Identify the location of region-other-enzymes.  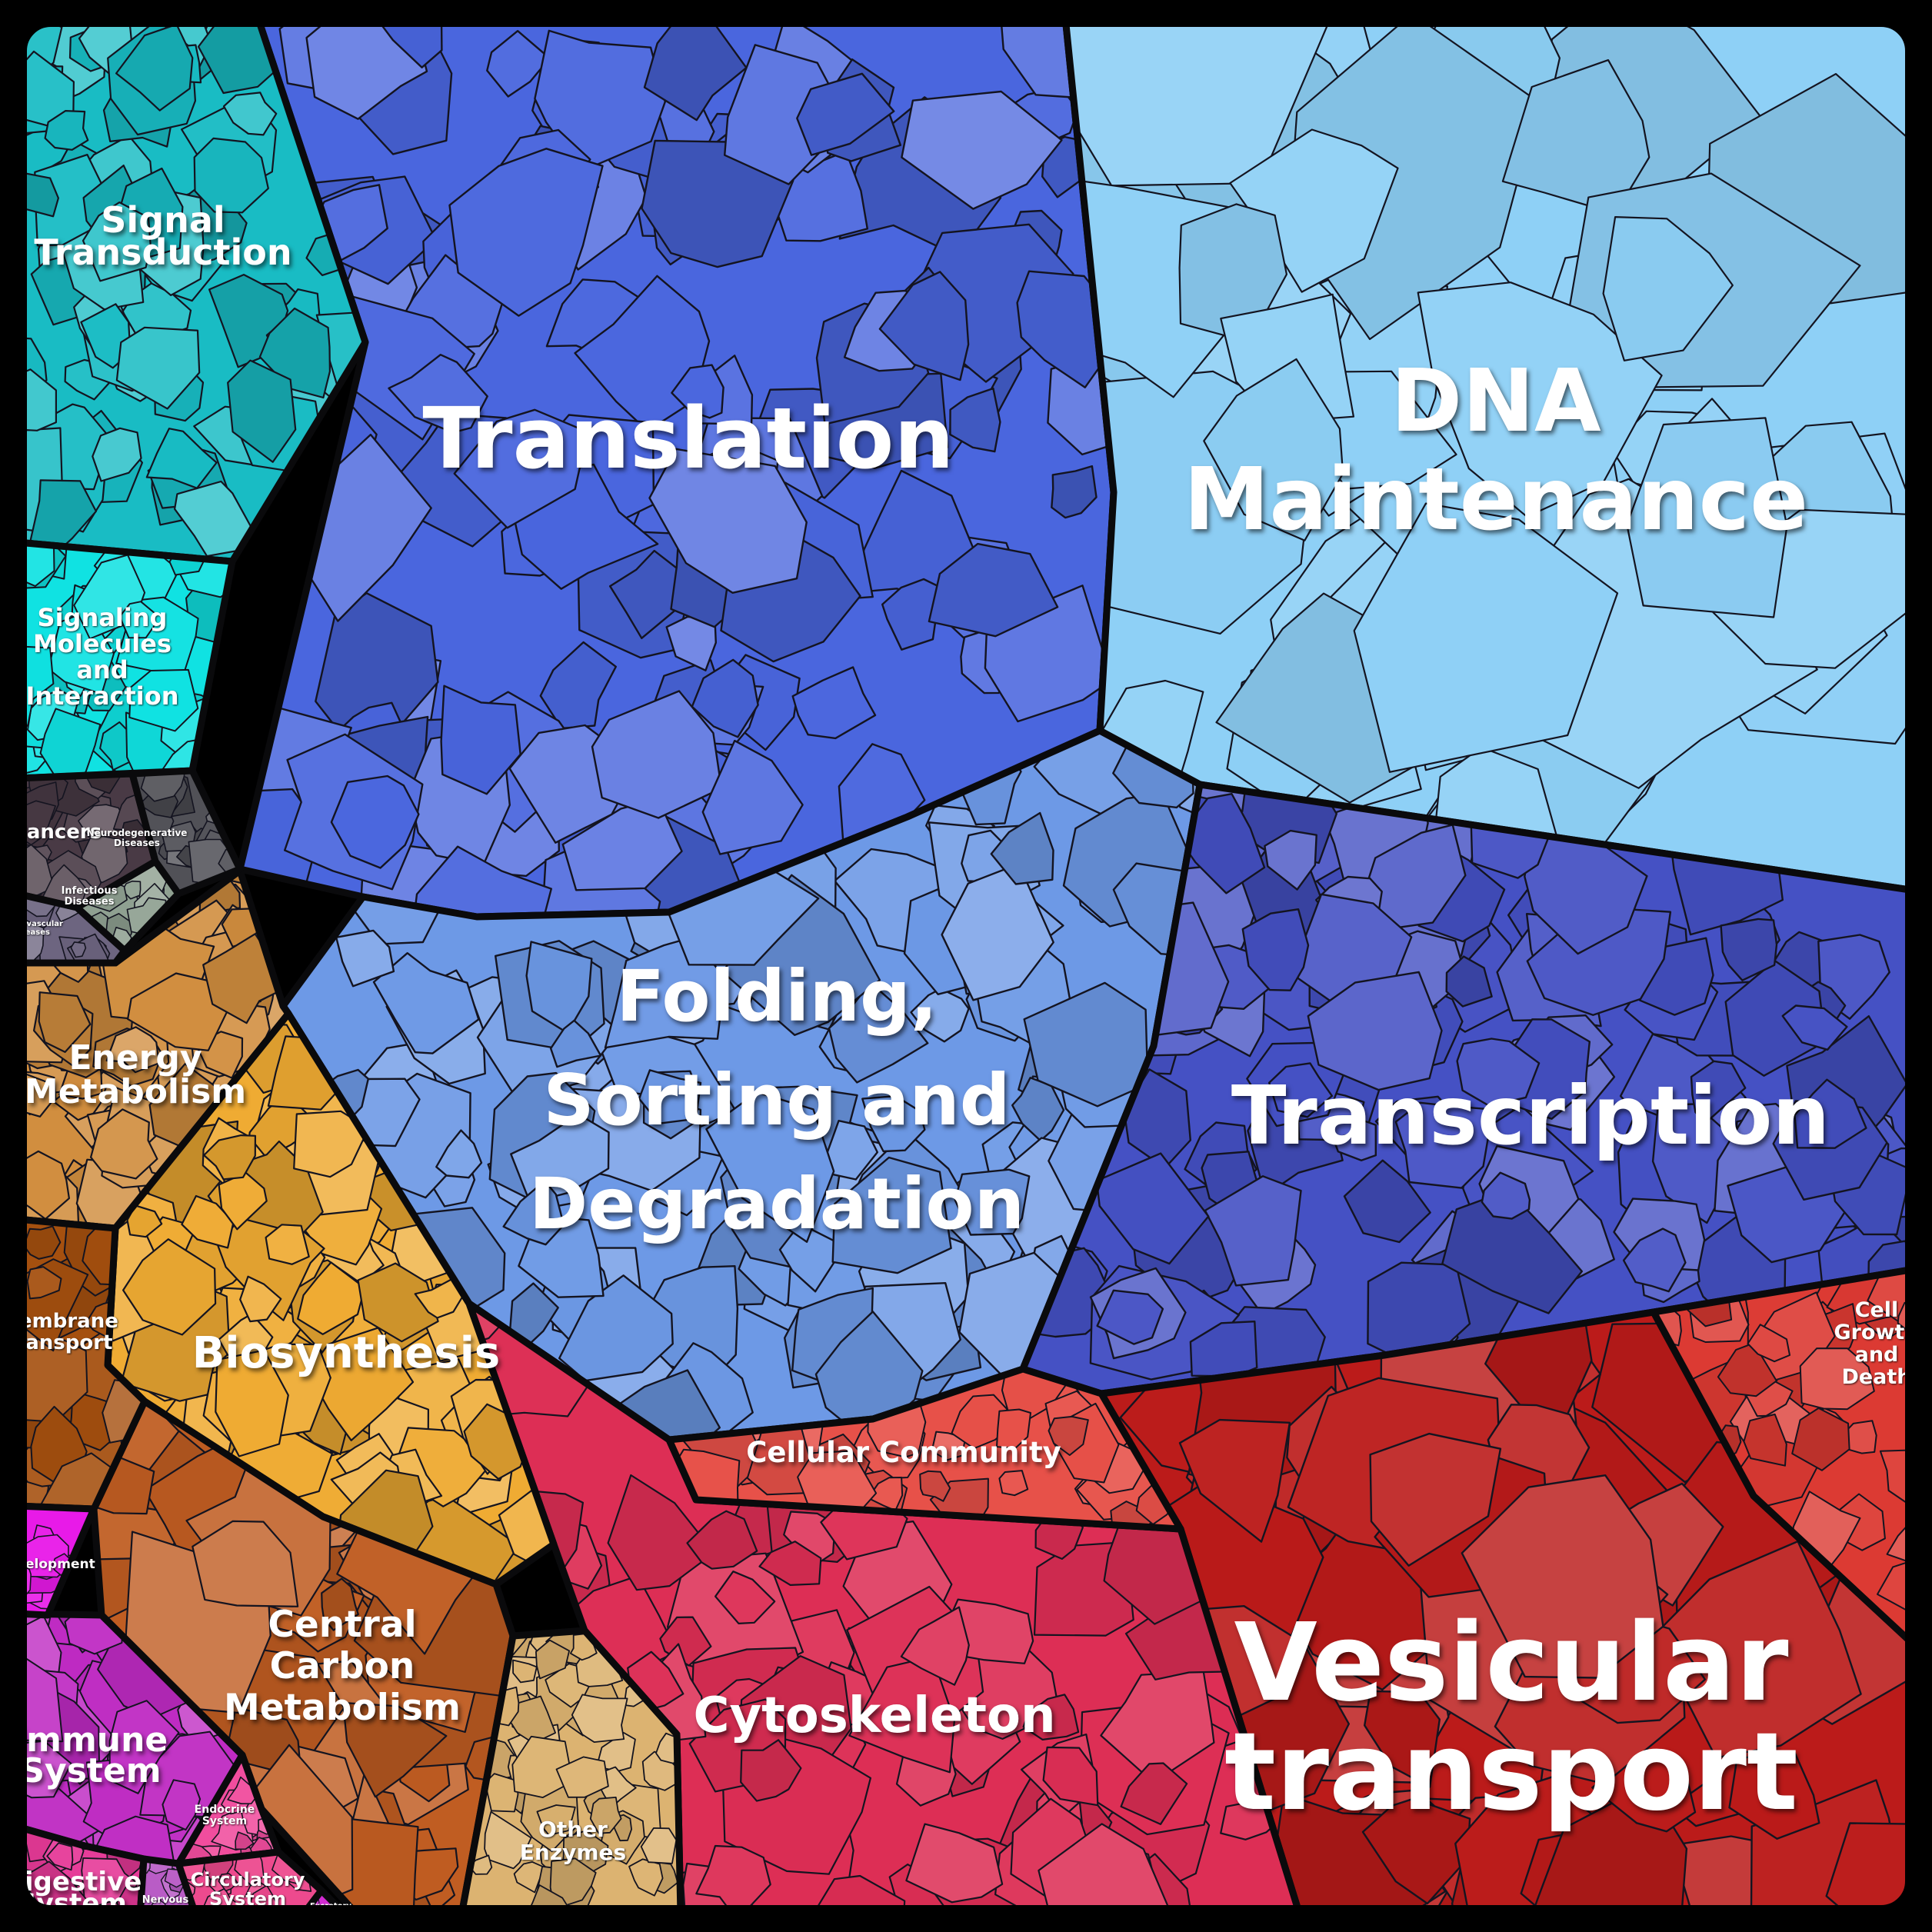
(572, 1770).